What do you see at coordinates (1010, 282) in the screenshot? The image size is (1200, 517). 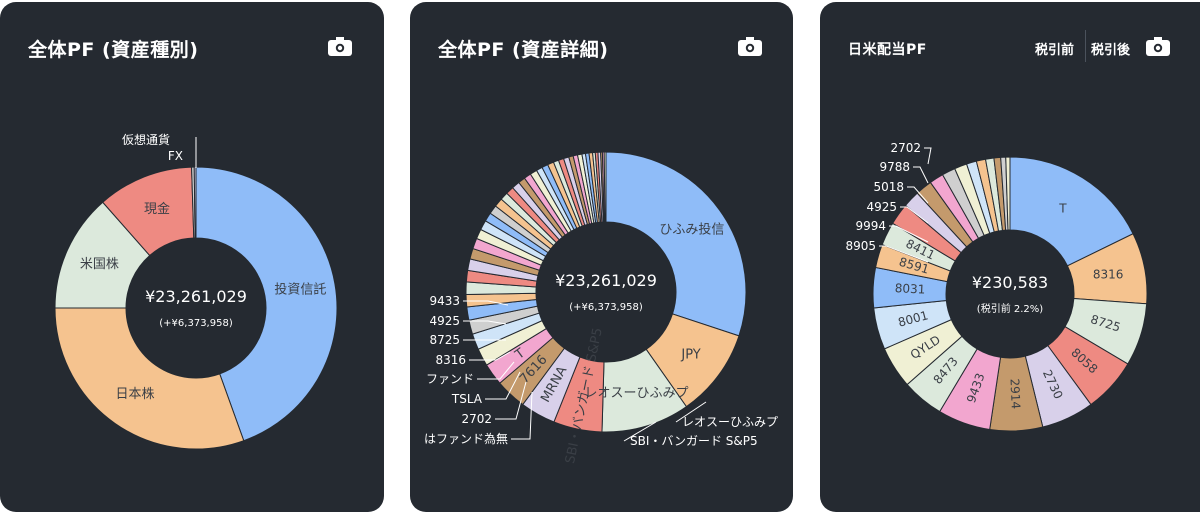 I see `center-total-value: ¥230,583` at bounding box center [1010, 282].